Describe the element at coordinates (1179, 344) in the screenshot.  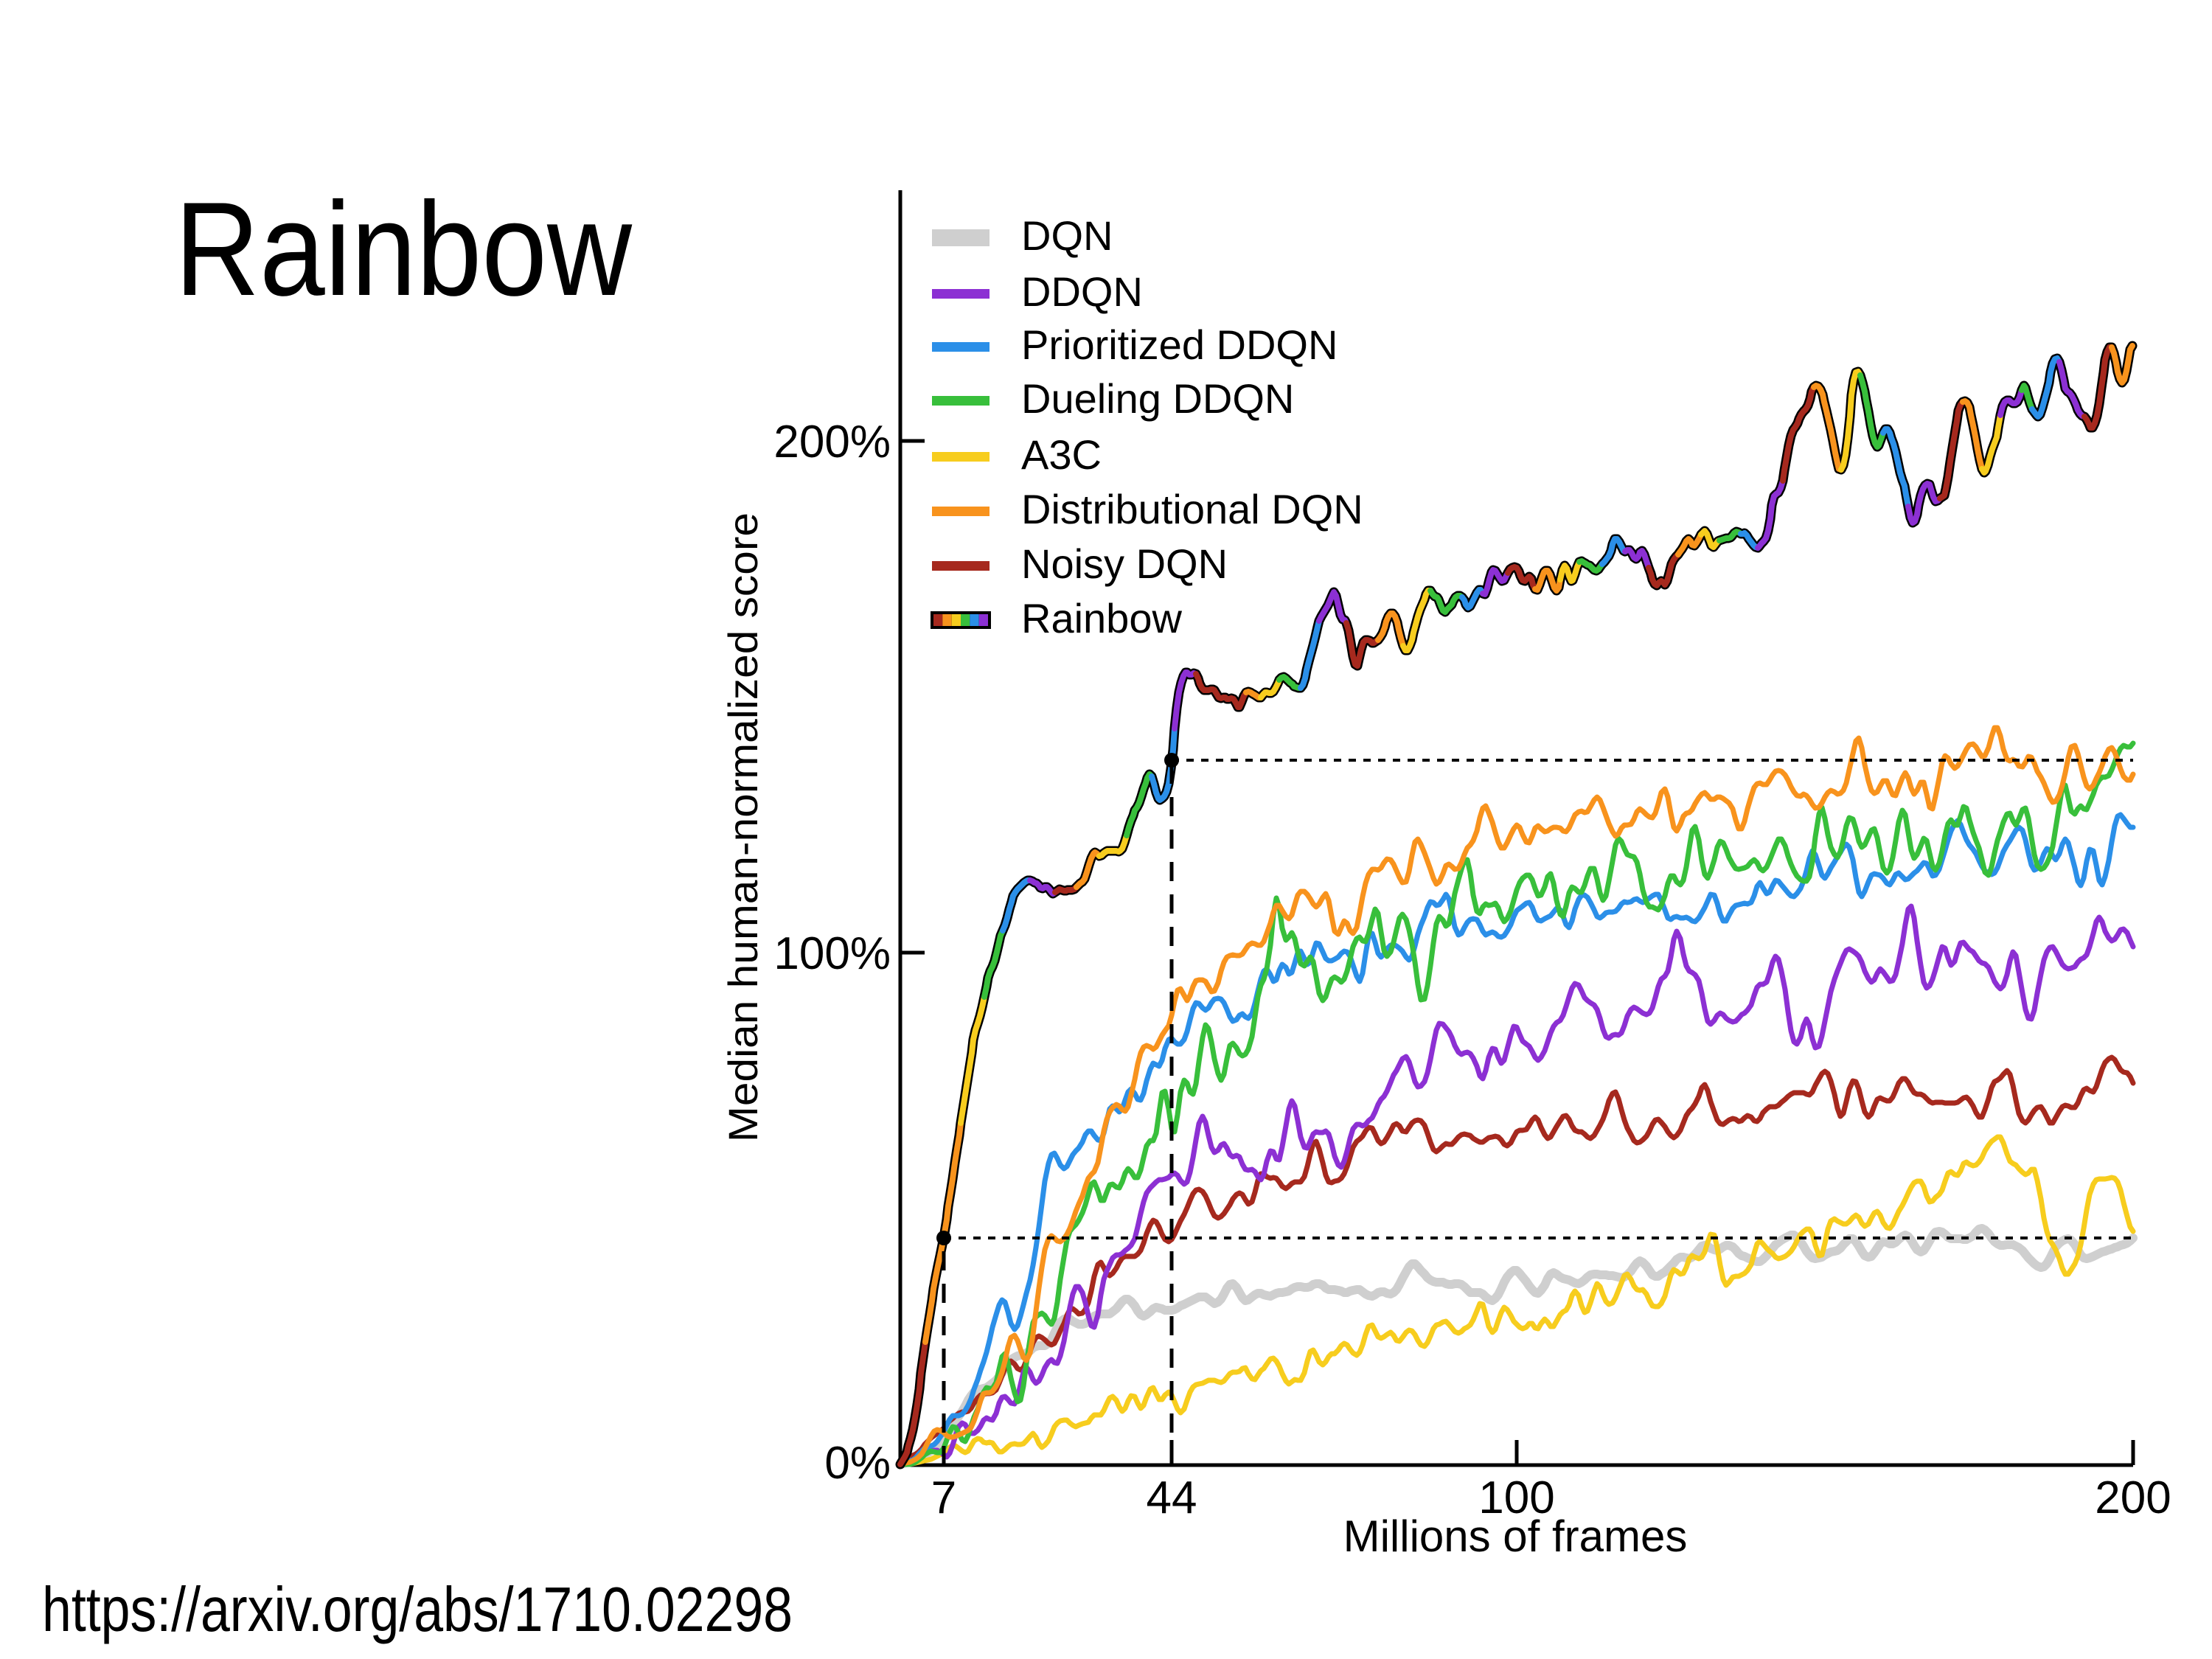
I see `svg-text: Prioritized DDQN` at that location.